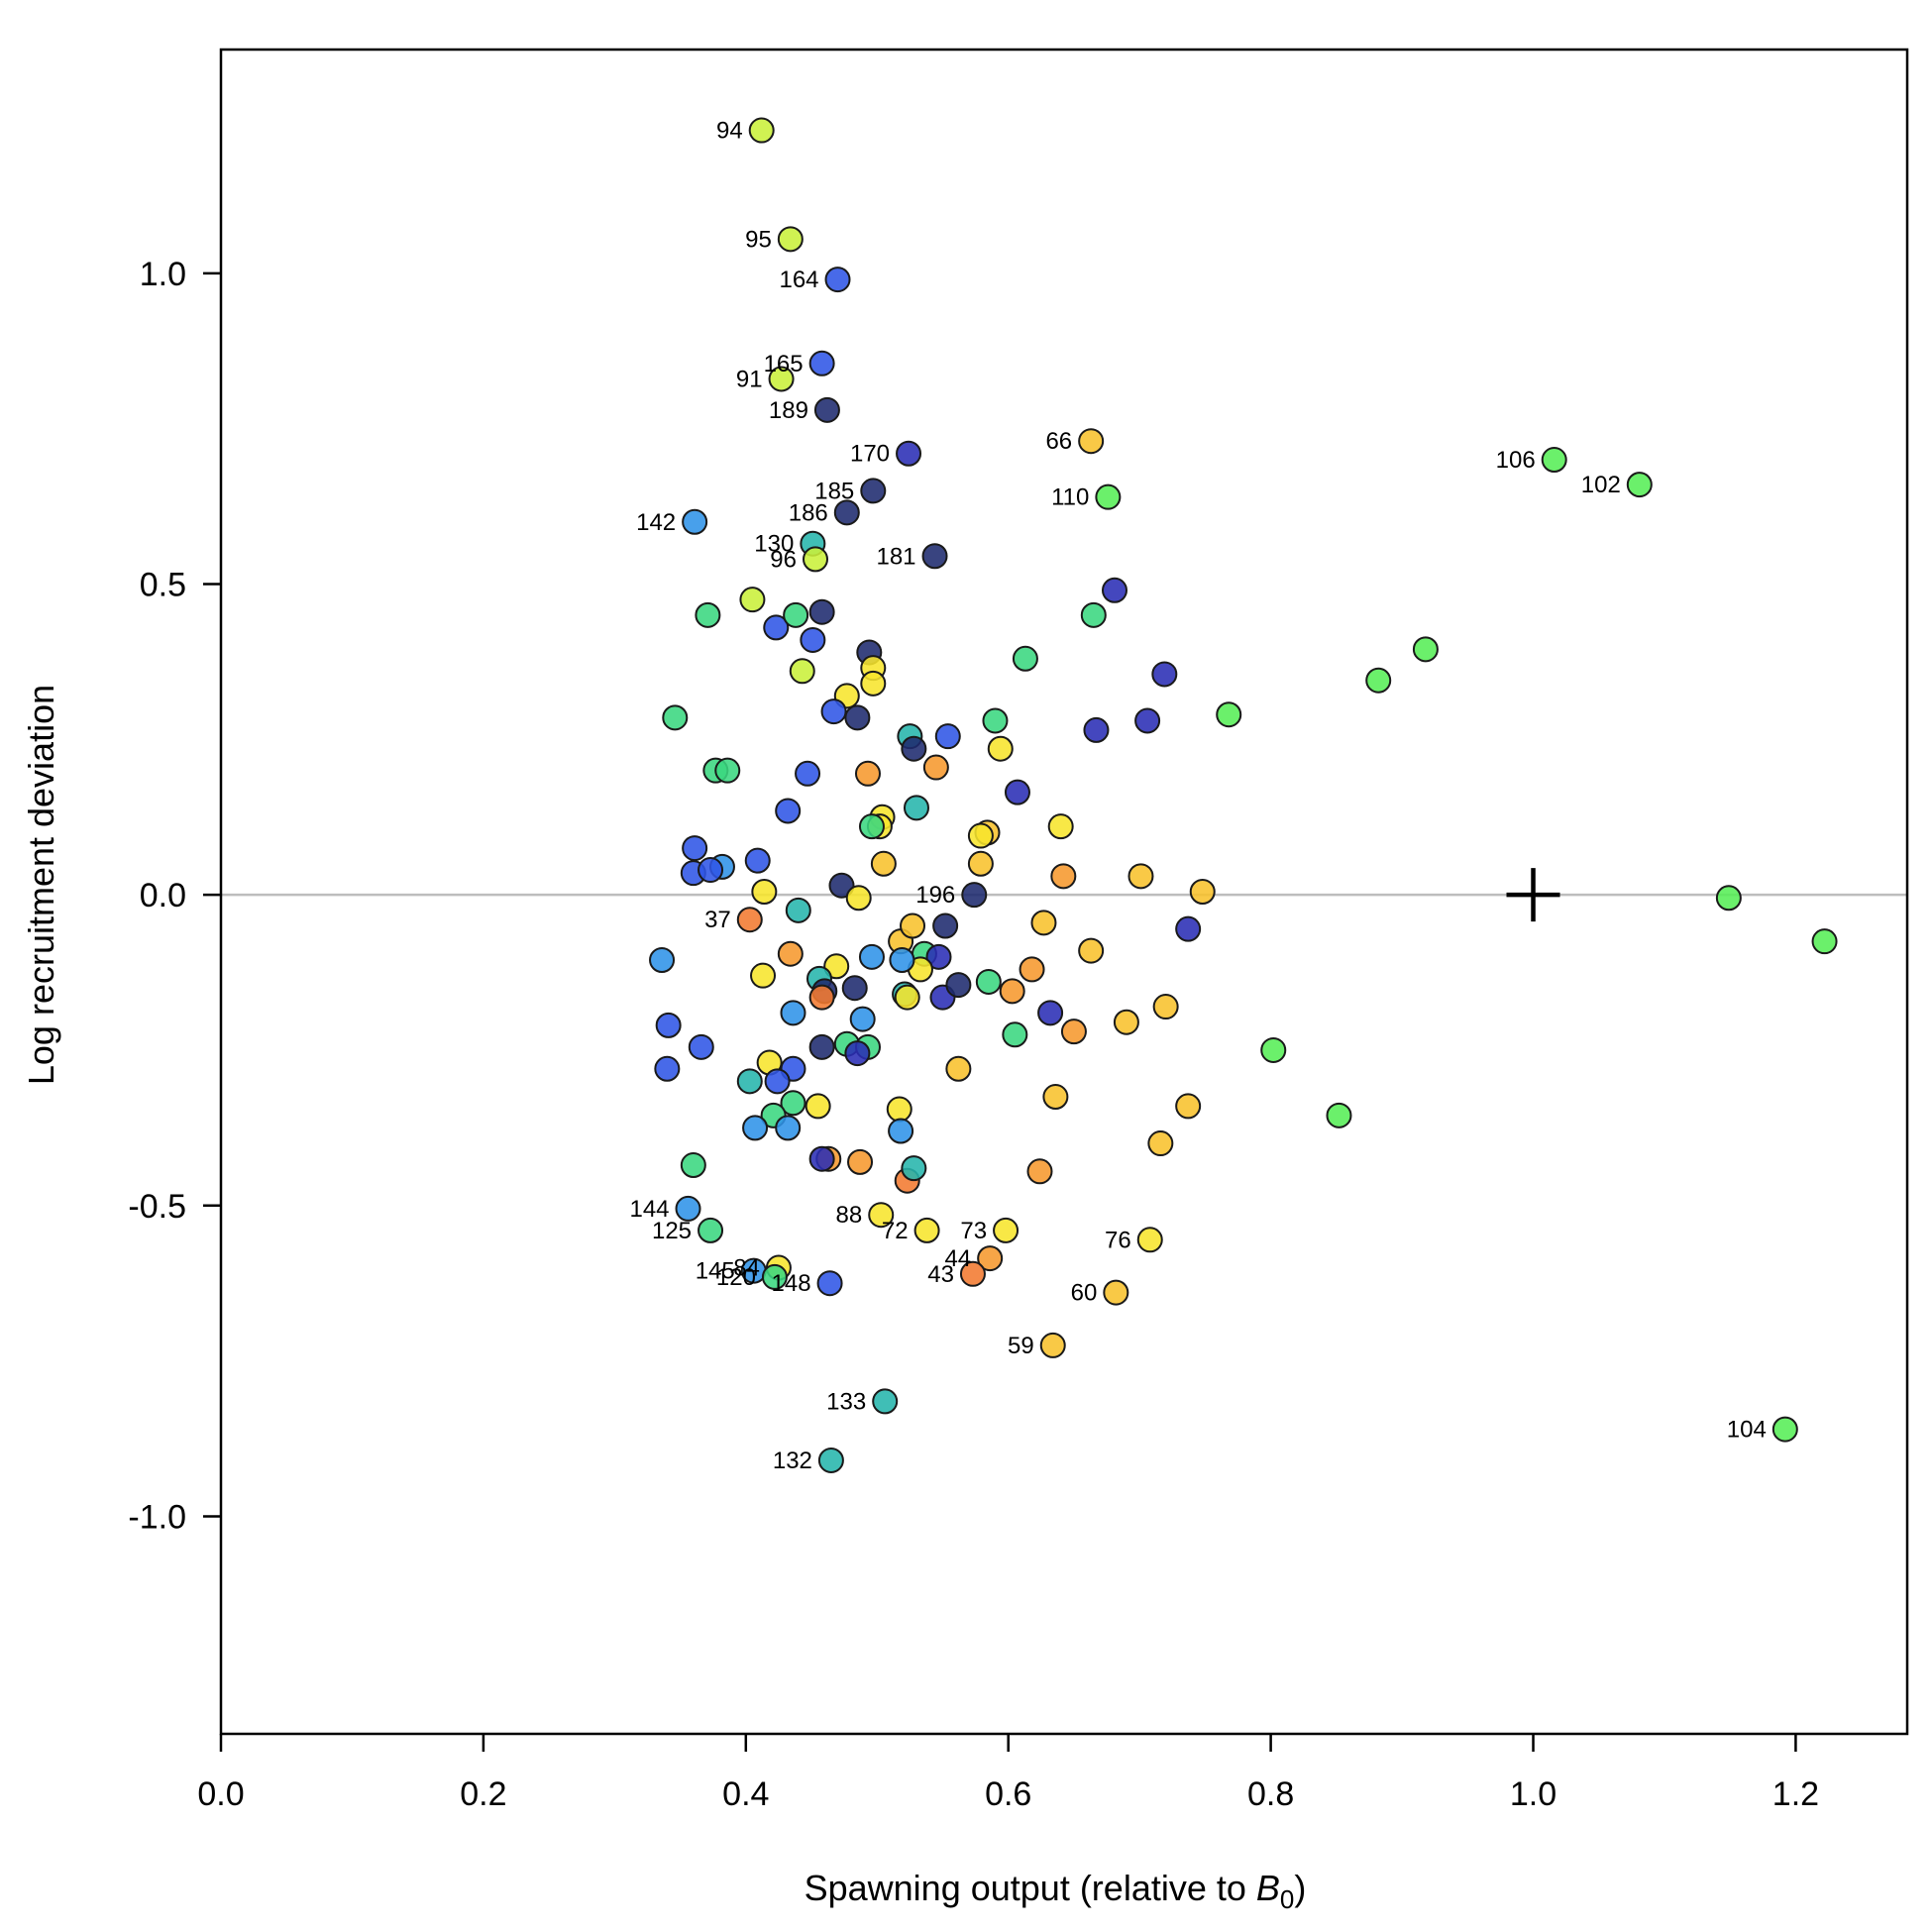 Image resolution: width=1932 pixels, height=1932 pixels. Describe the element at coordinates (846, 1401) in the screenshot. I see `point-label: 133` at that location.